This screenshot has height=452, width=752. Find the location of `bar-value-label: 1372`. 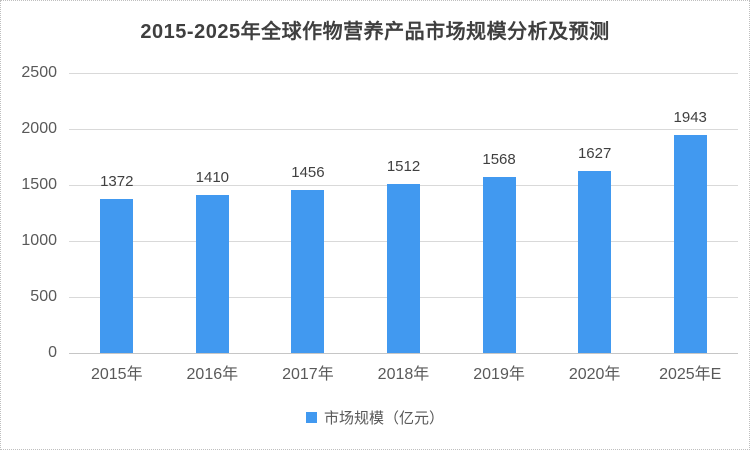

bar-value-label: 1372 is located at coordinates (117, 182).